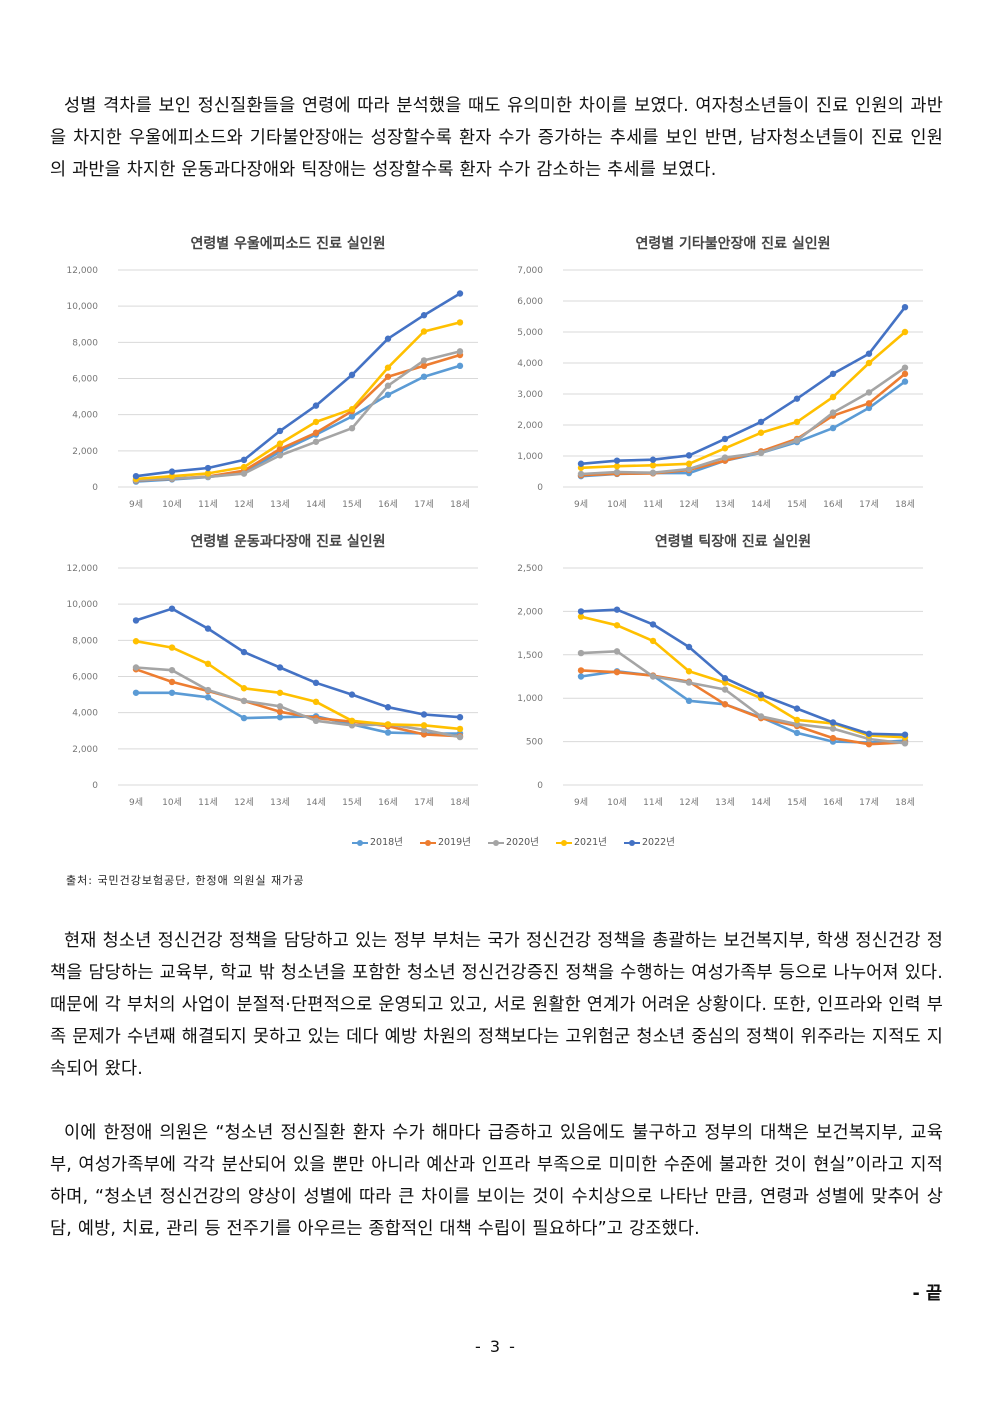 This screenshot has width=992, height=1403. I want to click on chart-title: 연령별 운동과다장애 진료 실인원, so click(288, 541).